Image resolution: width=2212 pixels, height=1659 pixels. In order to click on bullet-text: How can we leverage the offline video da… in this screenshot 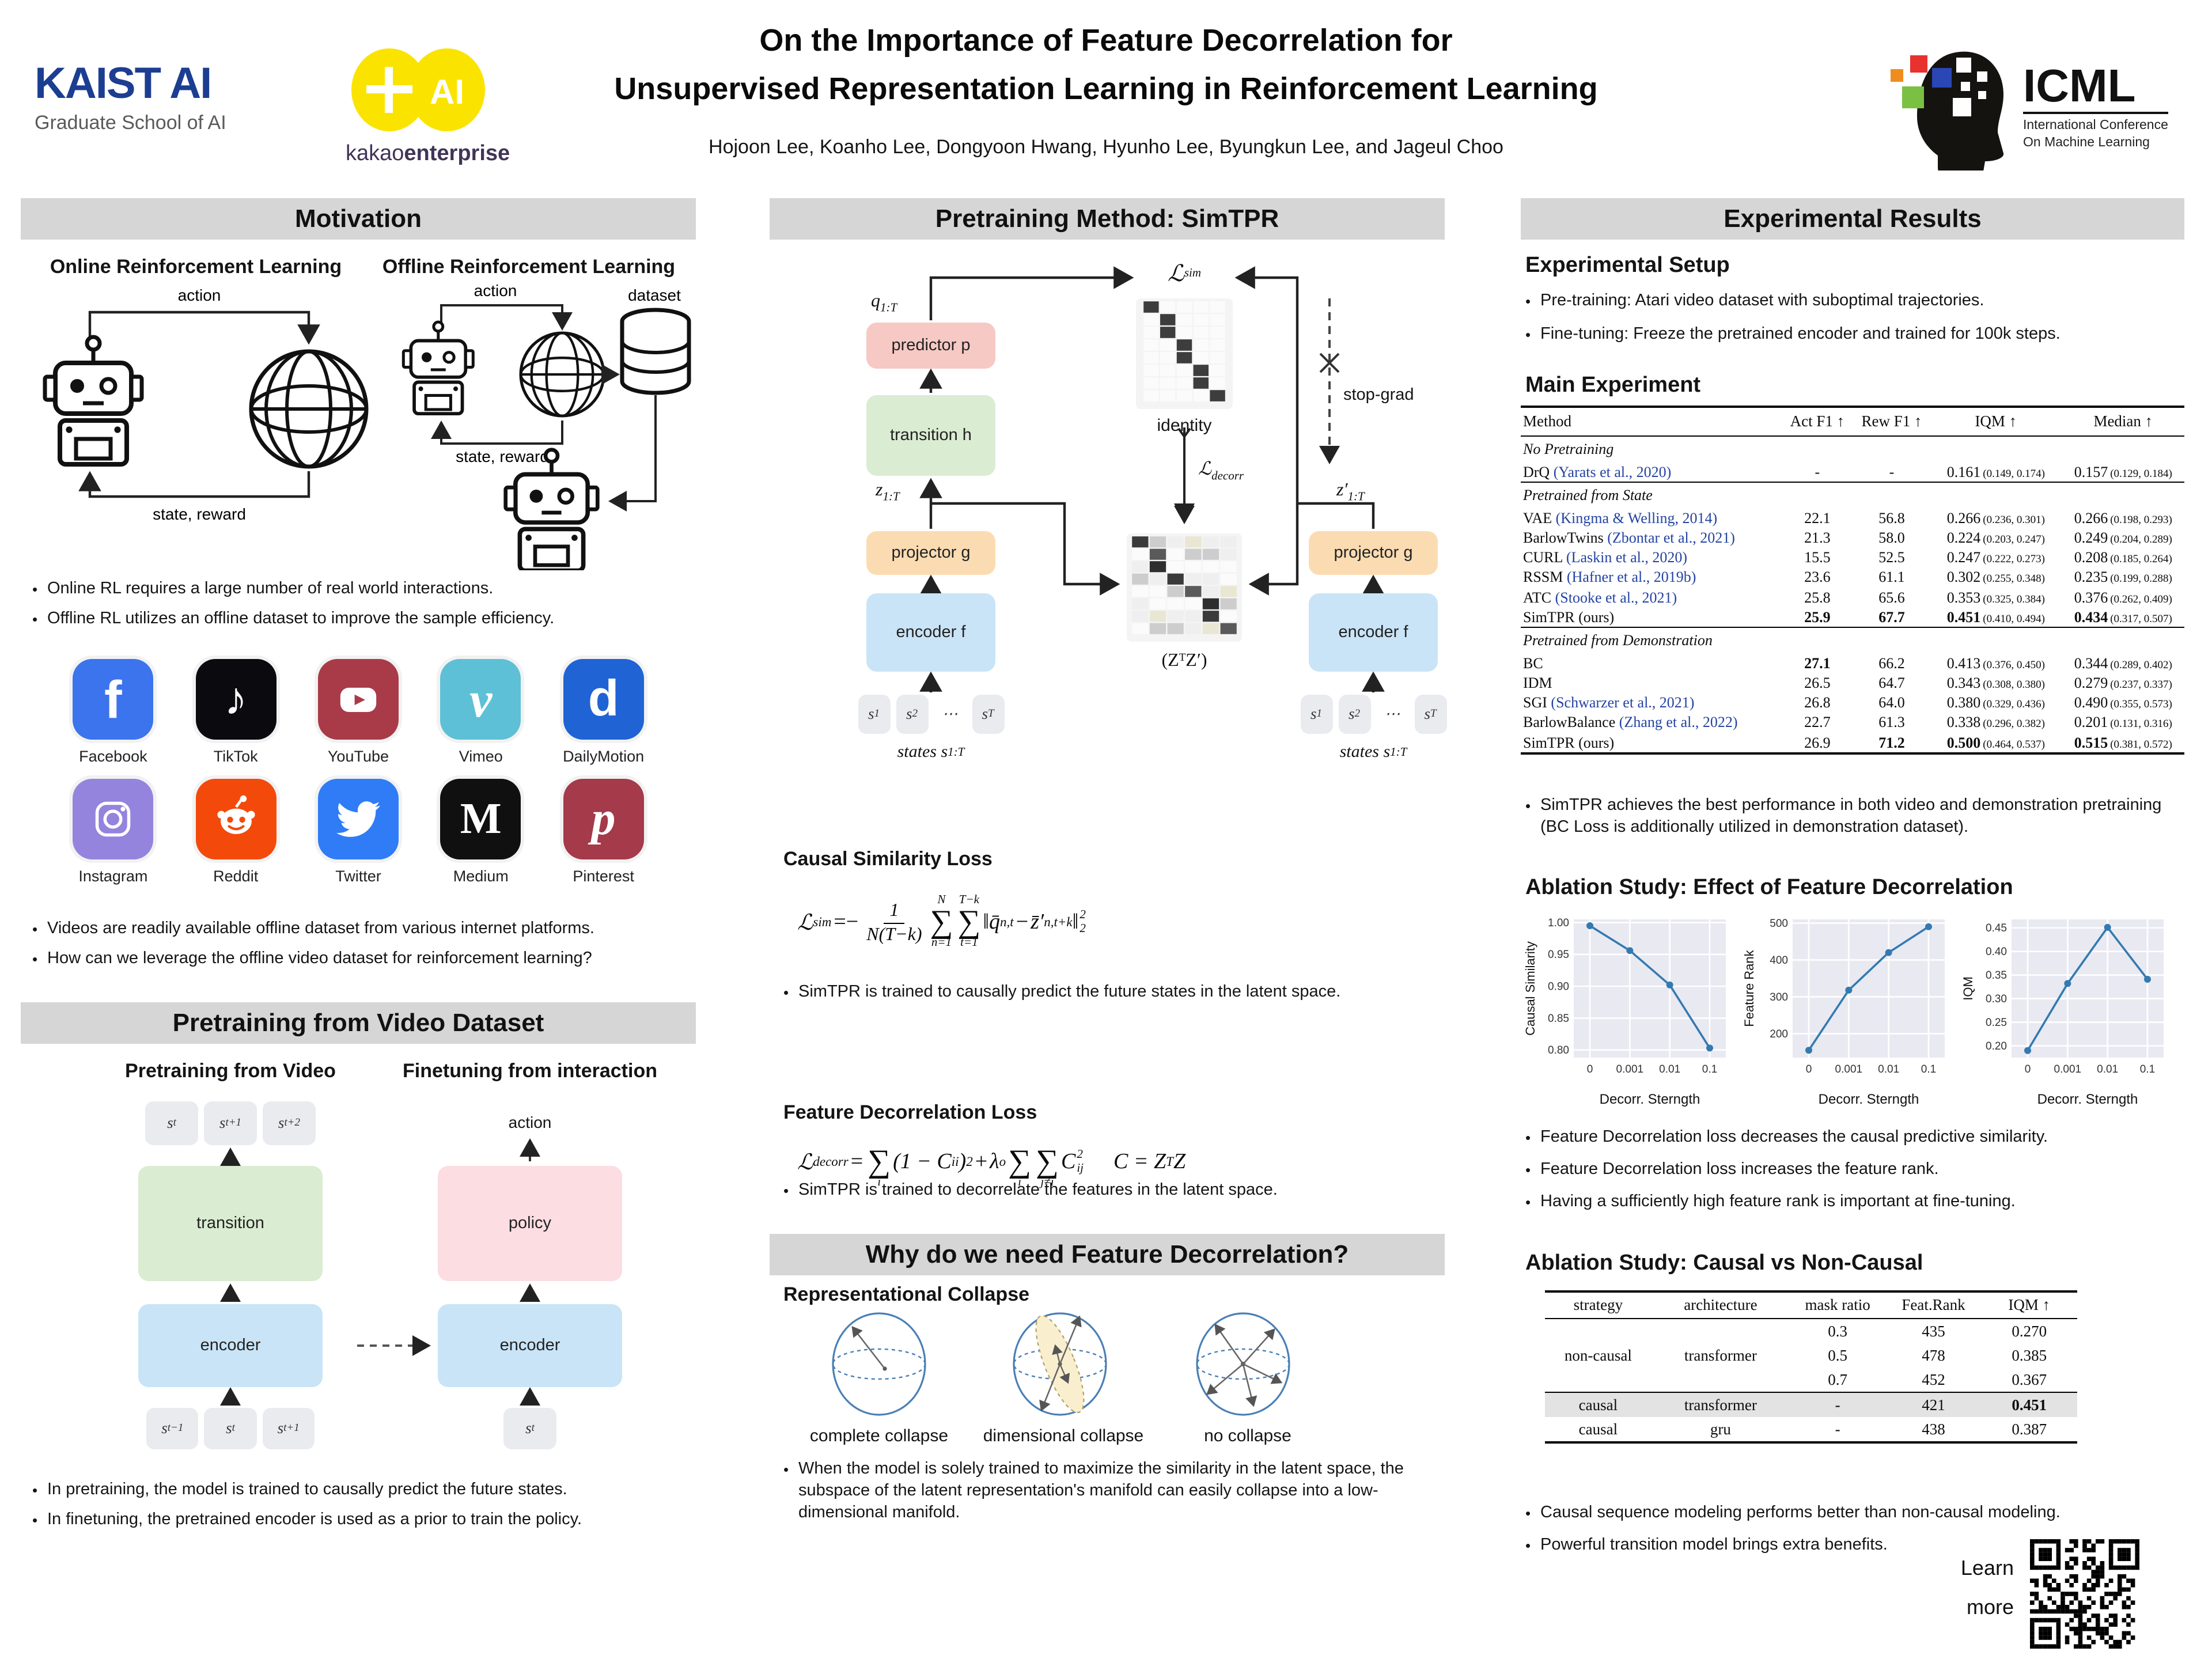, I will do `click(319, 958)`.